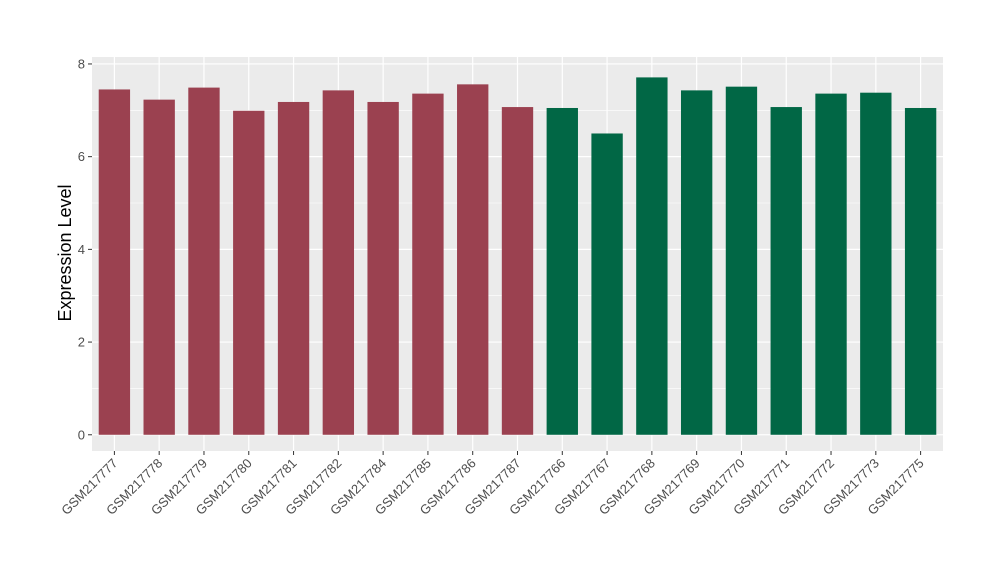 The image size is (1000, 580). I want to click on y-tick-label: 6, so click(81, 156).